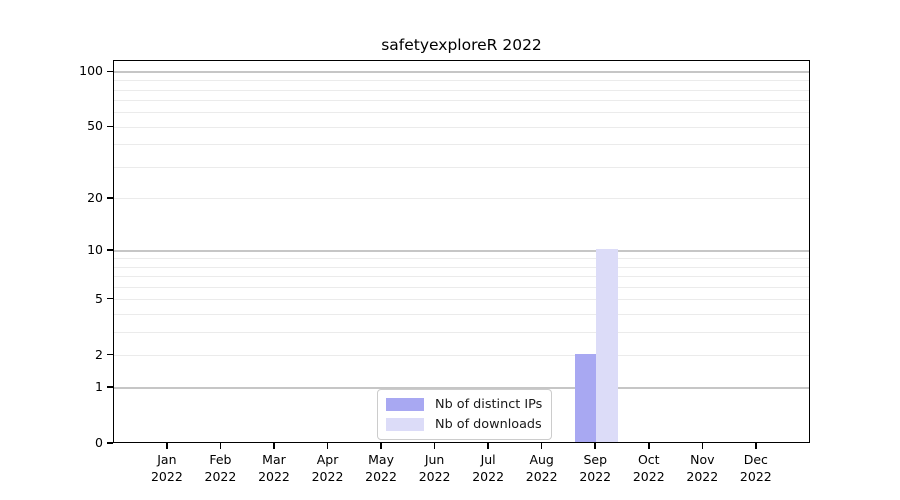 The image size is (900, 500). What do you see at coordinates (99, 354) in the screenshot?
I see `y-tick-label: 2` at bounding box center [99, 354].